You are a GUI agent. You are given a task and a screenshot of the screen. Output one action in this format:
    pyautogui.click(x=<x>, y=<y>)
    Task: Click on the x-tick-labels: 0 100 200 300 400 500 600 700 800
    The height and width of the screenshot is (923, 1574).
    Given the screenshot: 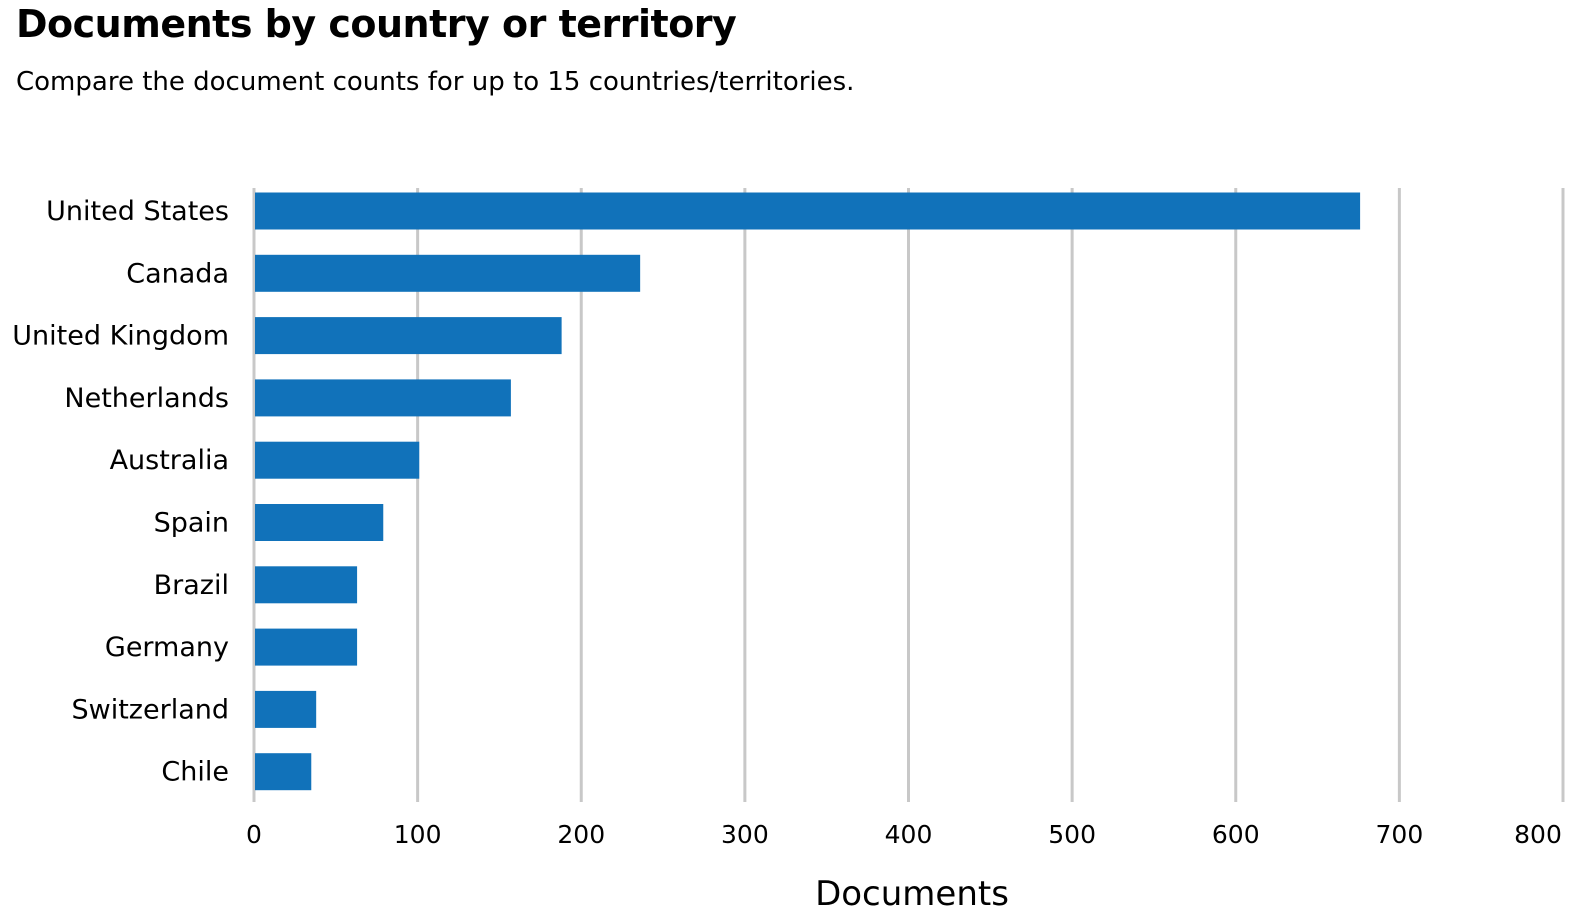 What is the action you would take?
    pyautogui.click(x=904, y=834)
    